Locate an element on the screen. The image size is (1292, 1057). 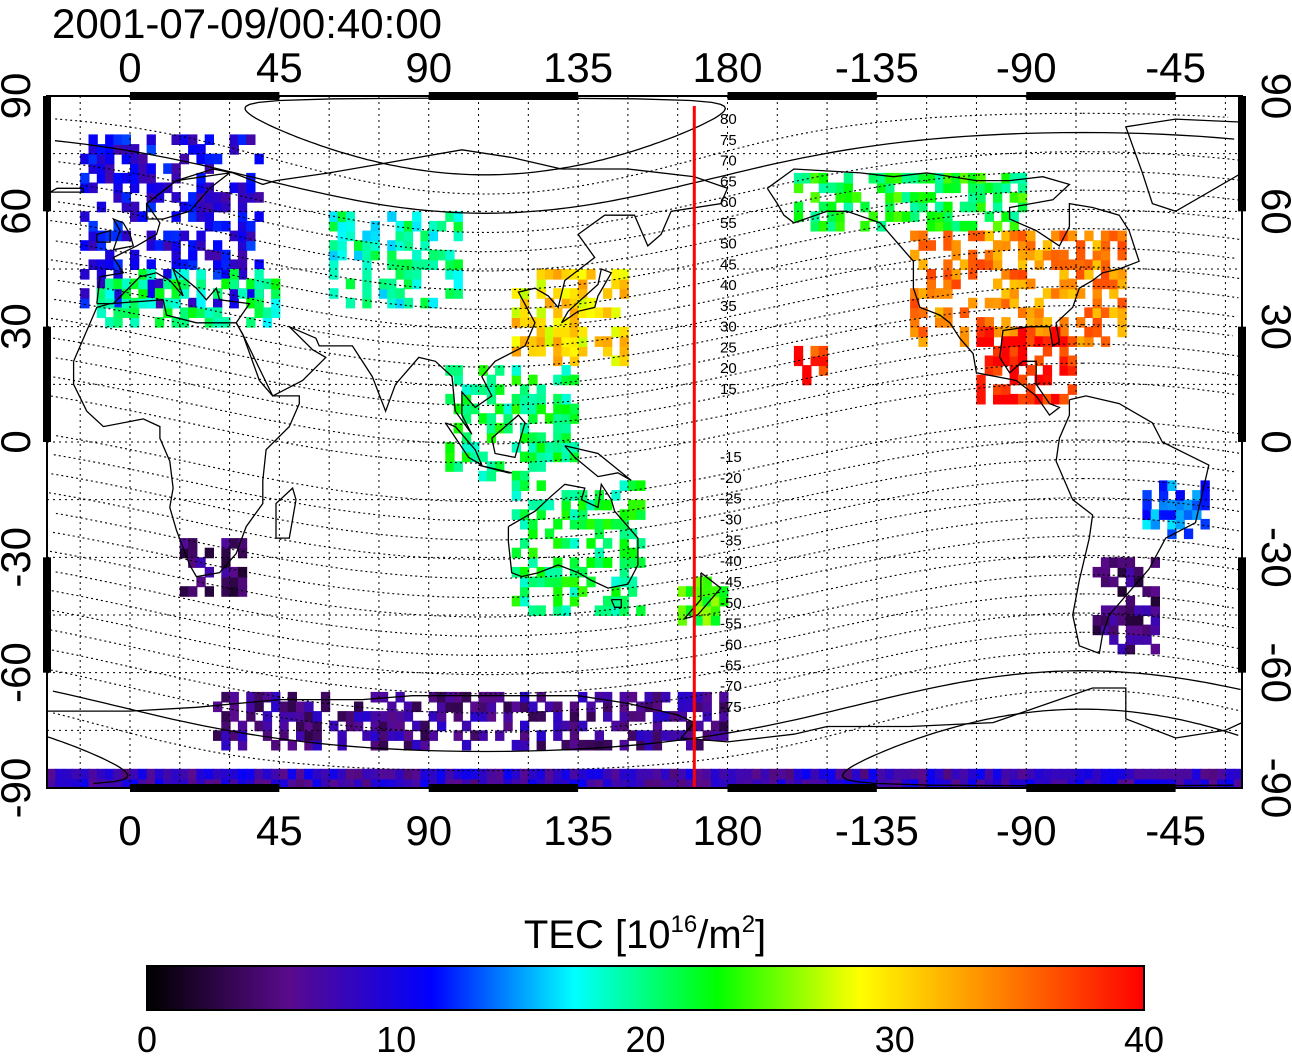
tec-region is located at coordinates (213, 567).